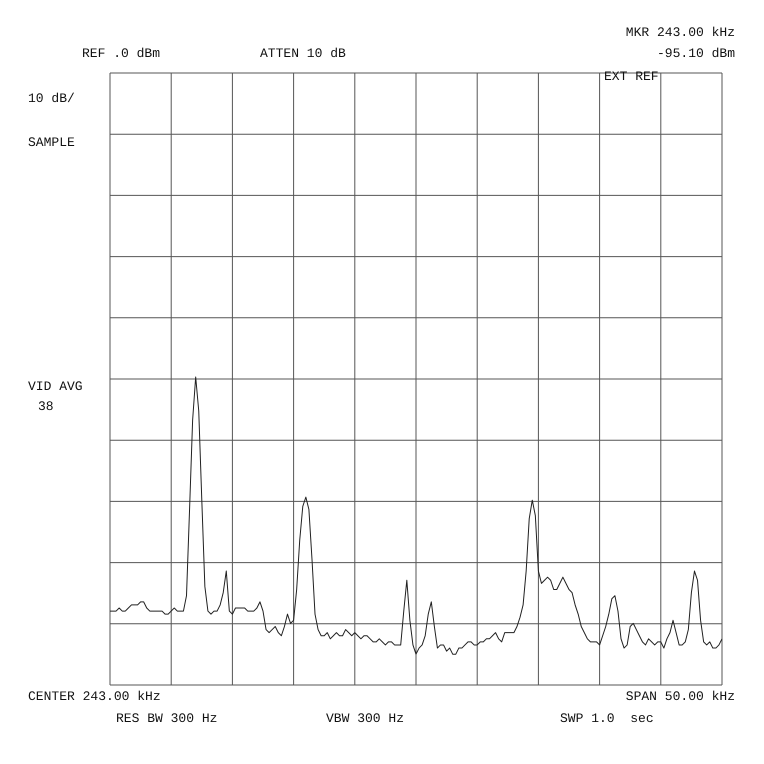  What do you see at coordinates (680, 32) in the screenshot?
I see `text: MKR 243.00 kHz` at bounding box center [680, 32].